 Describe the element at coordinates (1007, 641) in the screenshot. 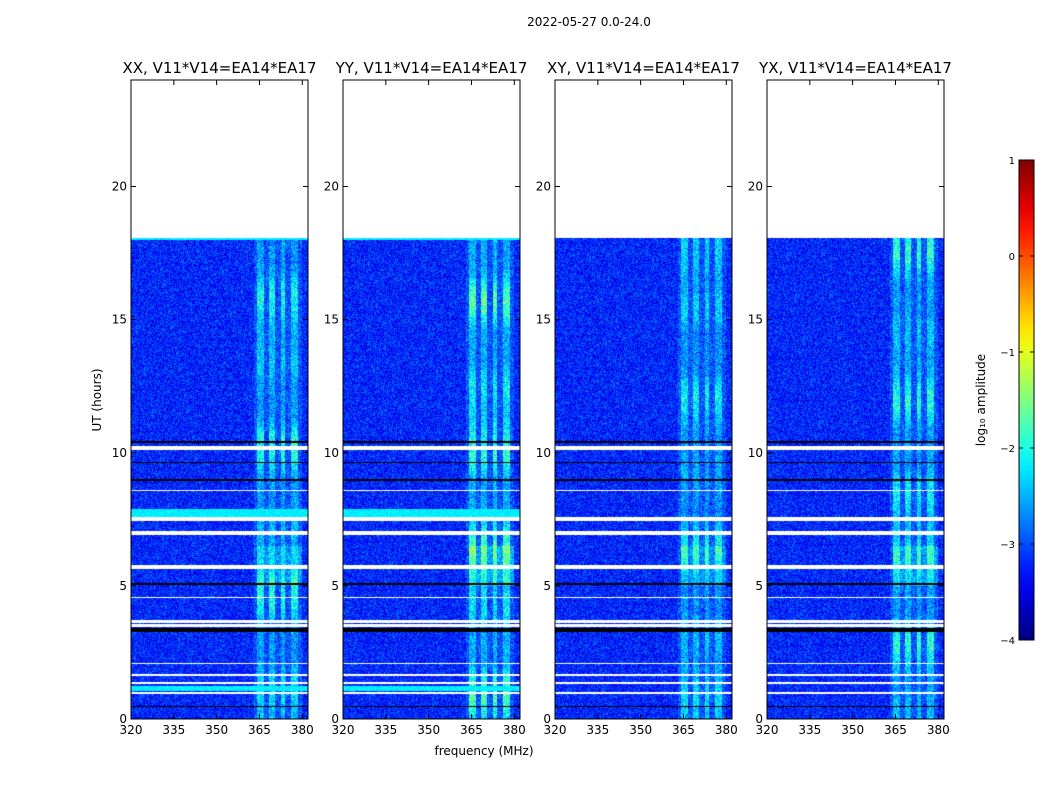

I see `colorbar-tick-label: −4` at that location.